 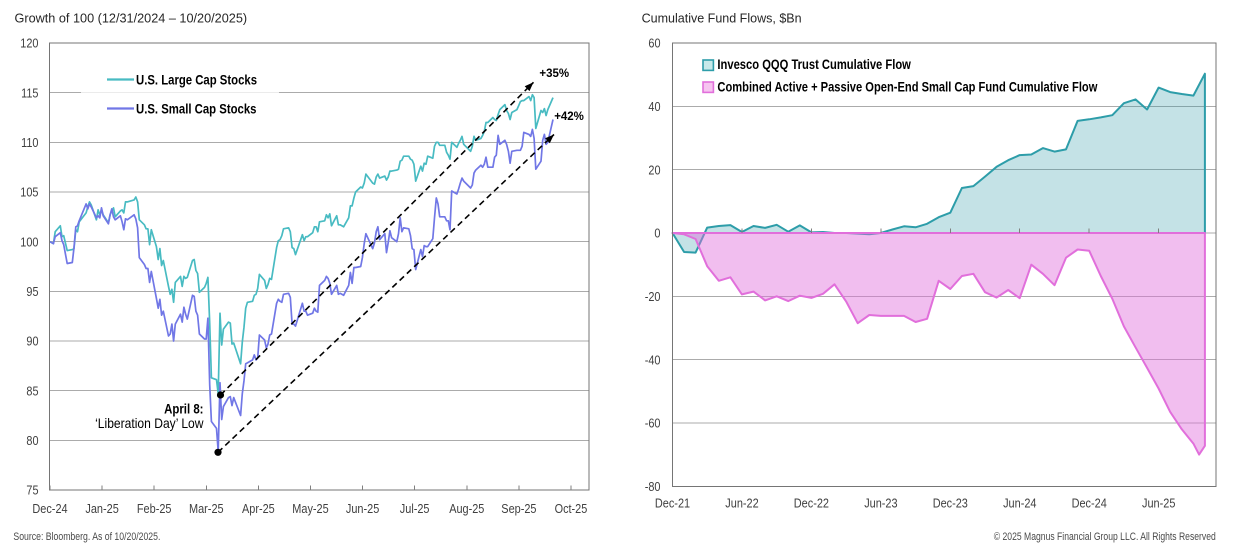 What do you see at coordinates (206, 508) in the screenshot?
I see `svg-text: Mar-25` at bounding box center [206, 508].